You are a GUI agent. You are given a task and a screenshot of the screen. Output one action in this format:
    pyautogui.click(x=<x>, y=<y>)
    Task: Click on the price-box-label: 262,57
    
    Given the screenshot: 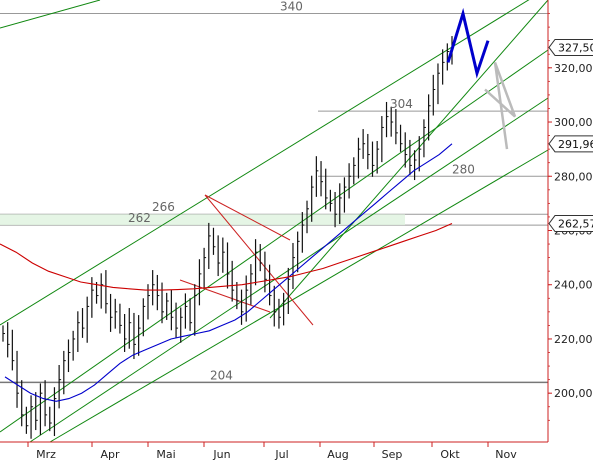 What is the action you would take?
    pyautogui.click(x=575, y=224)
    